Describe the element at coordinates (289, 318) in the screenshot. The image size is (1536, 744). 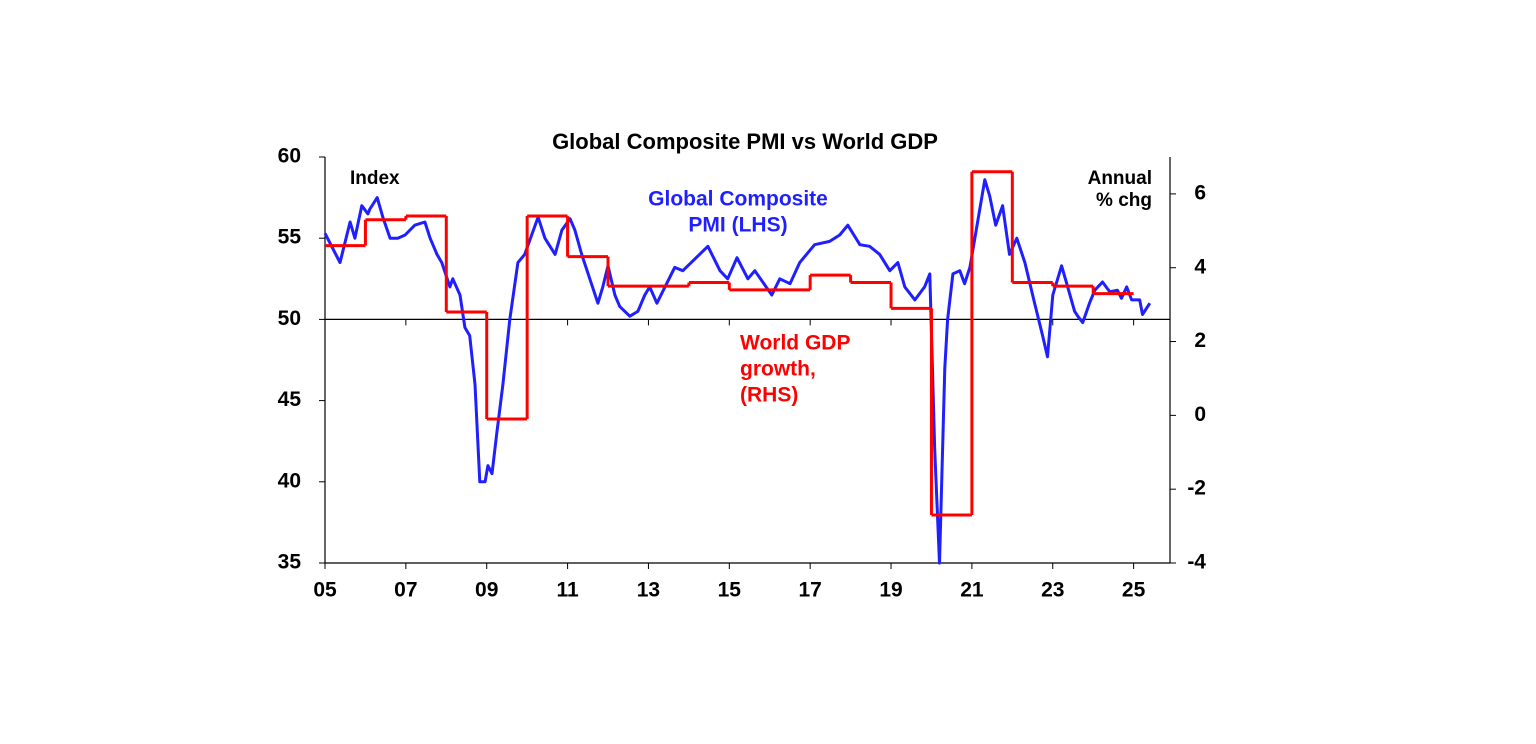
I see `y-tick-label: 50` at that location.